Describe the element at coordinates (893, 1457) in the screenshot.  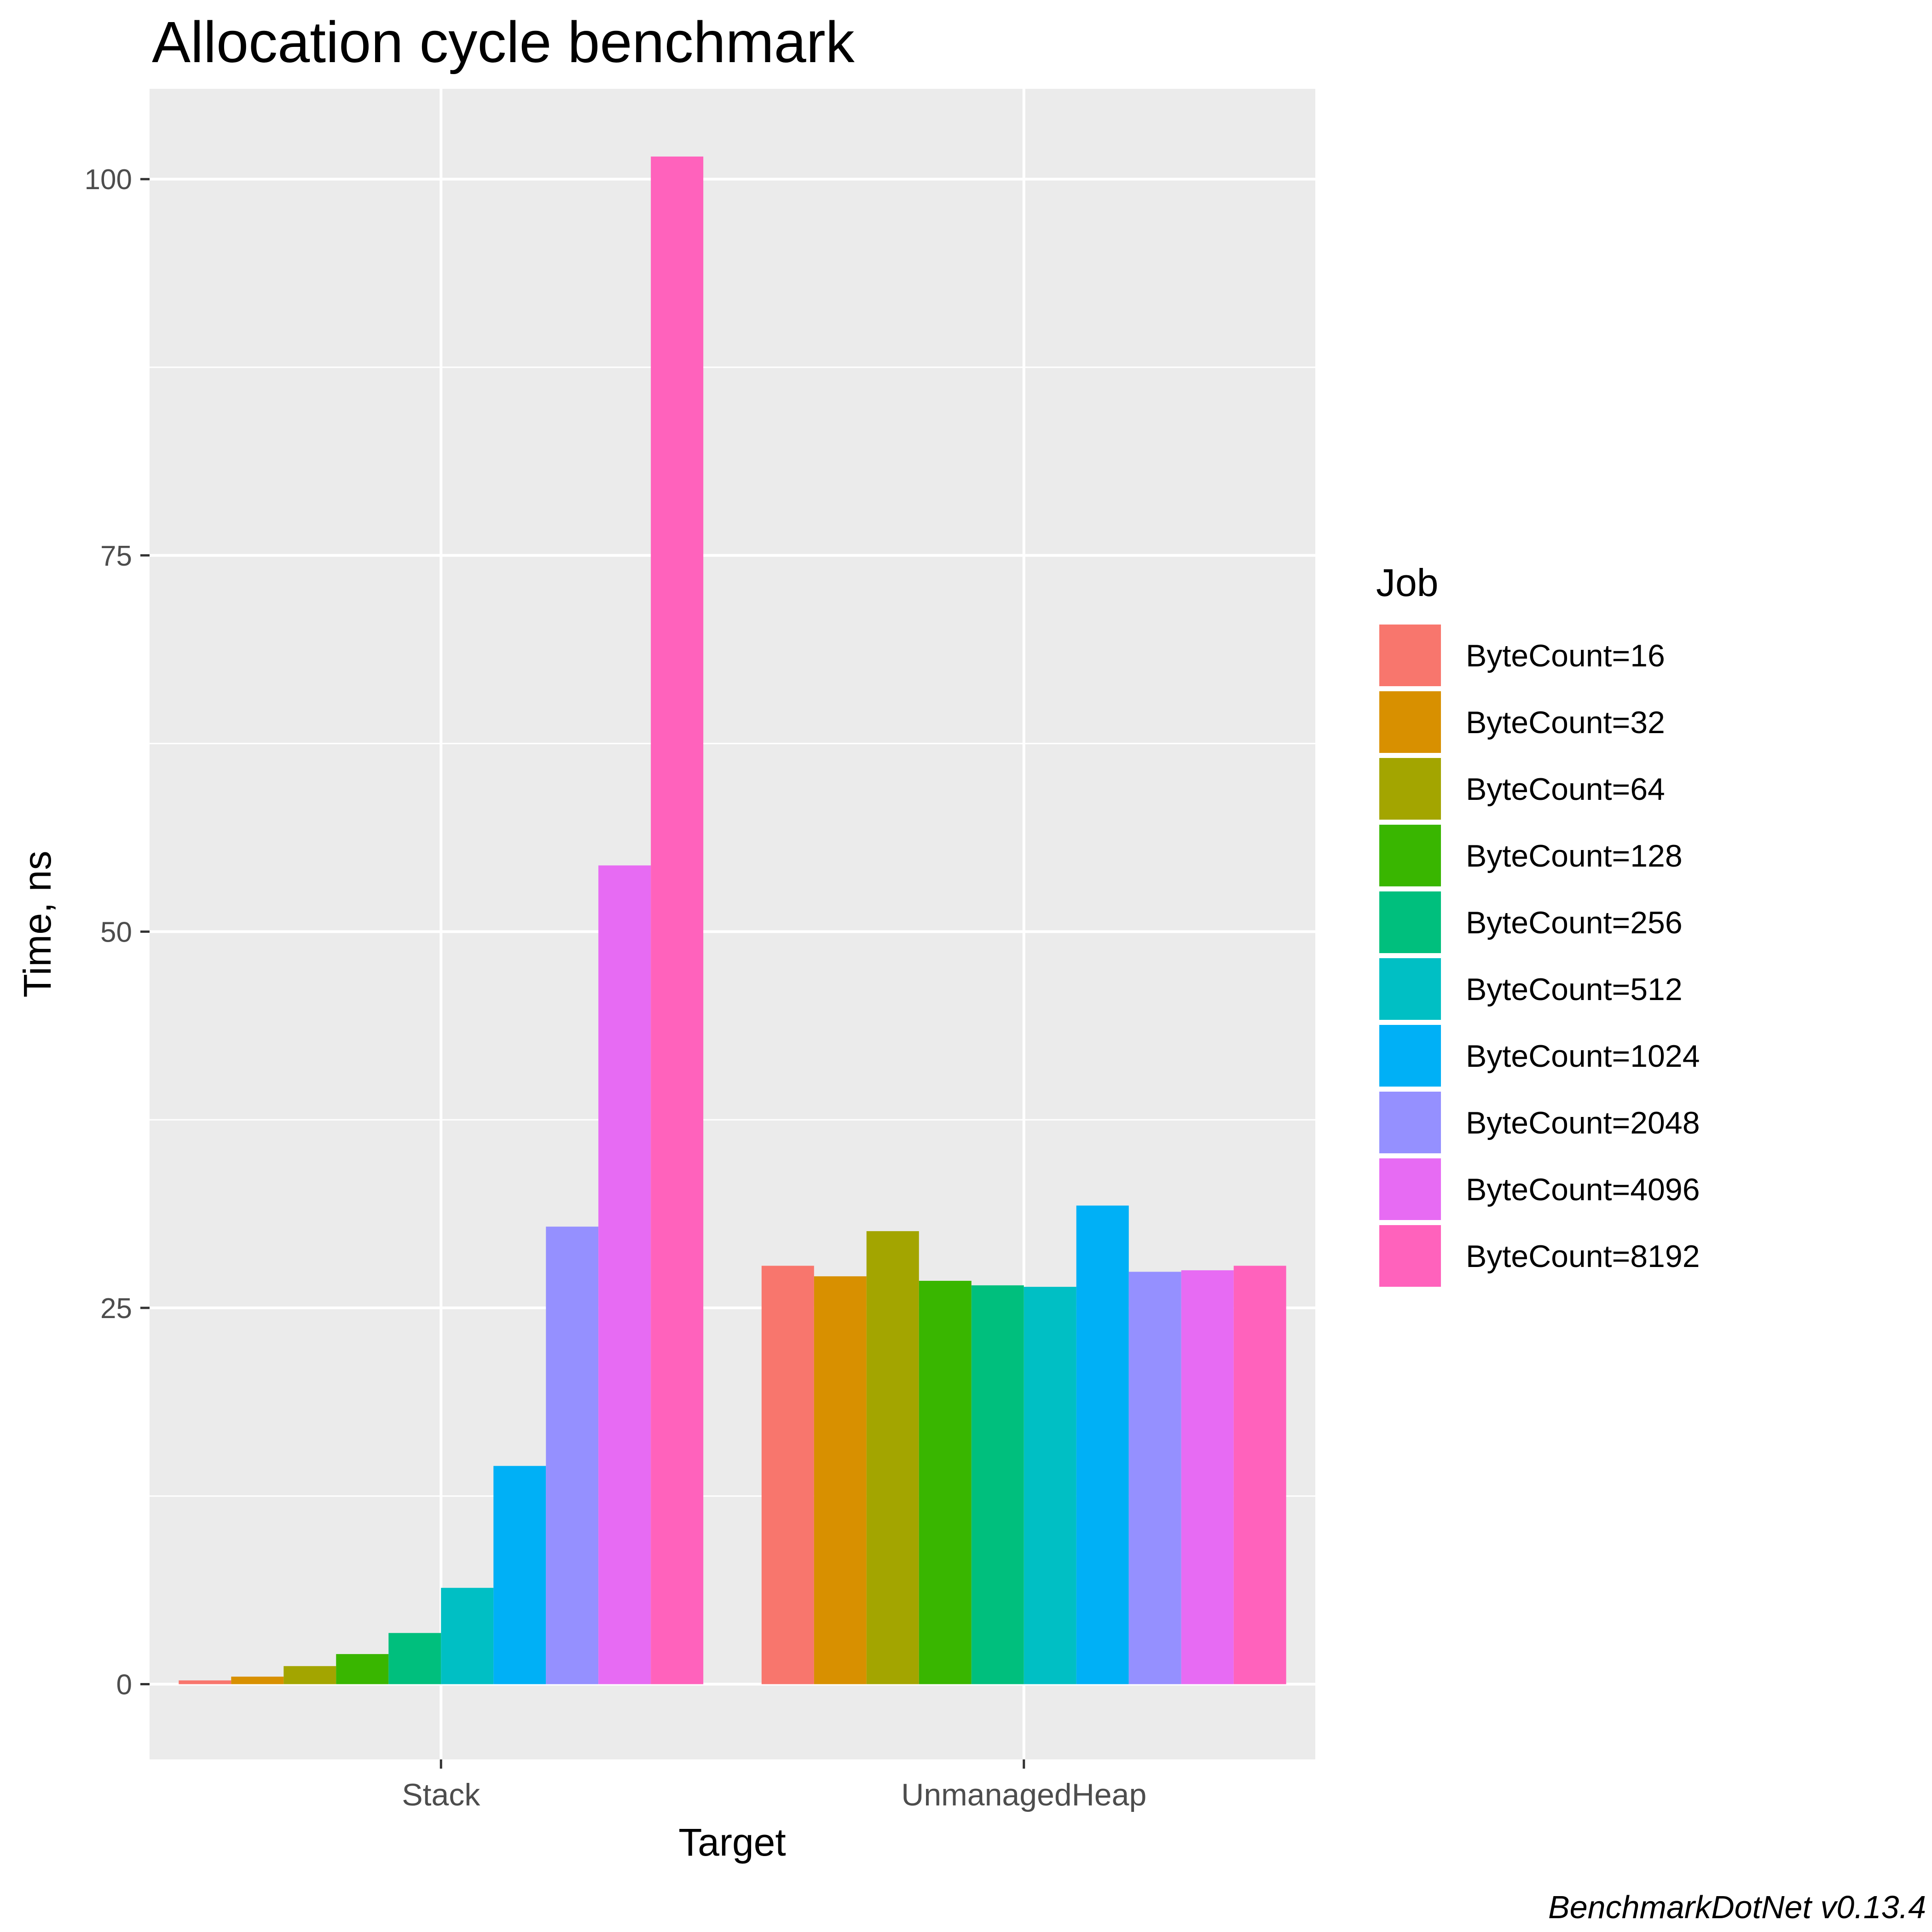
I see `bar-ByteCount=64-UnmanagedHeap` at that location.